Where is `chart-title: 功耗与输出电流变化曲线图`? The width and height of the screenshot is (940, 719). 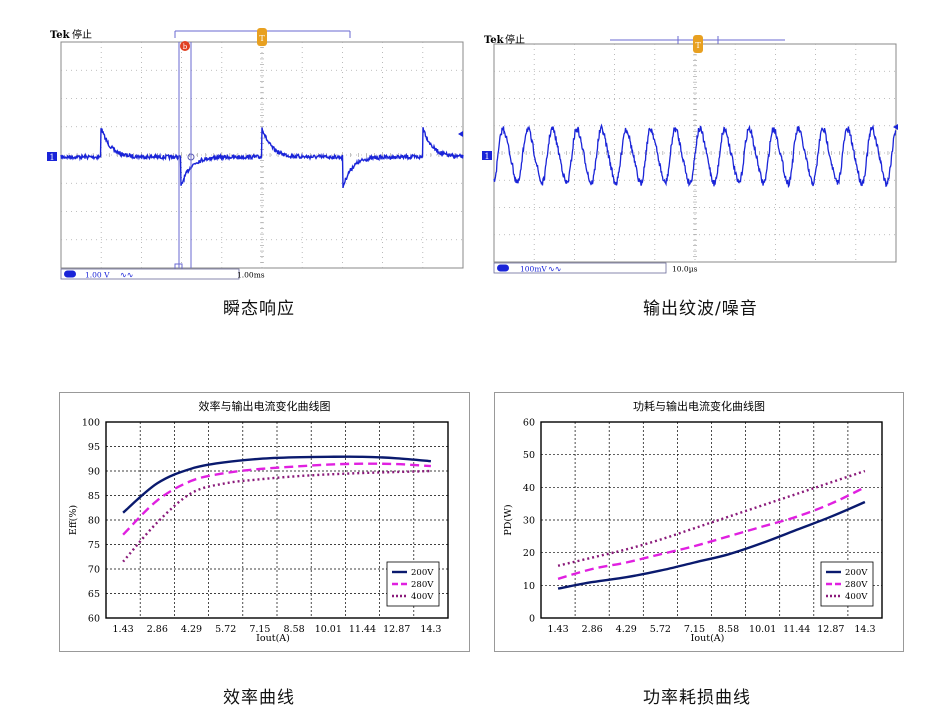 chart-title: 功耗与输出电流变化曲线图 is located at coordinates (699, 406).